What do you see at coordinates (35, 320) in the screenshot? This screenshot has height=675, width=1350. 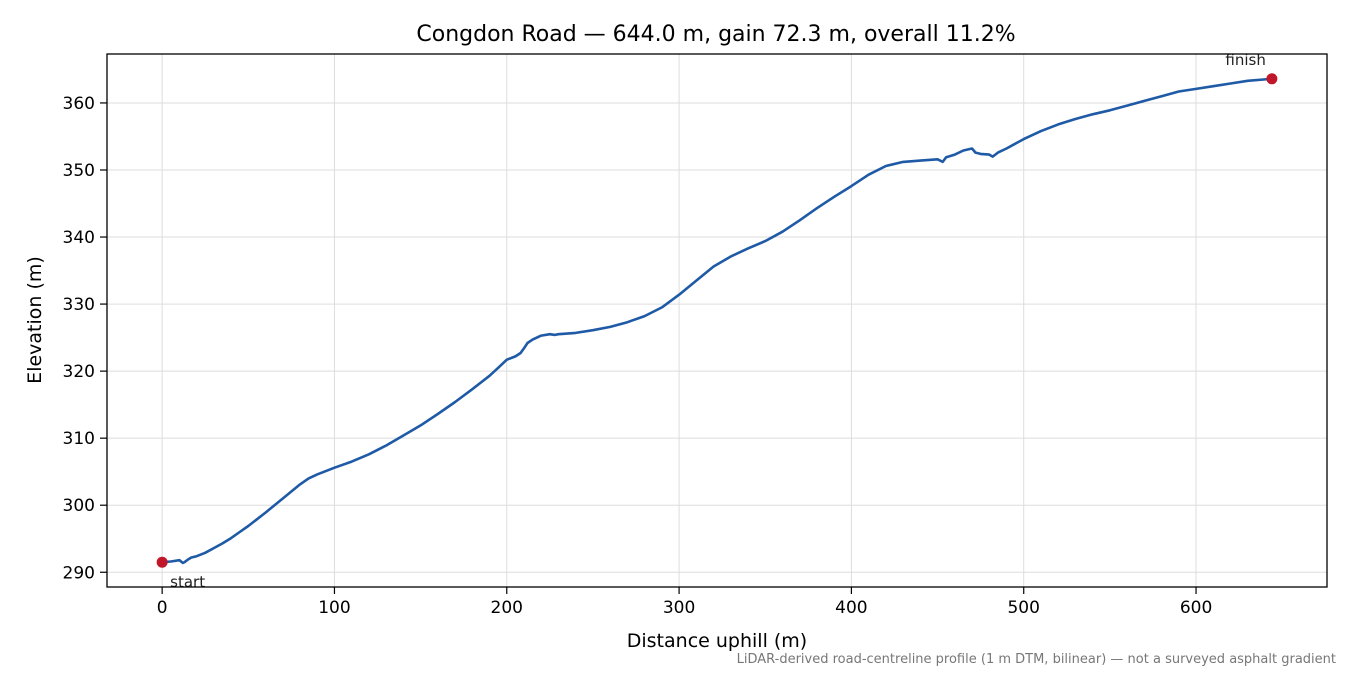 I see `y-axis-label: Elevation (m)` at bounding box center [35, 320].